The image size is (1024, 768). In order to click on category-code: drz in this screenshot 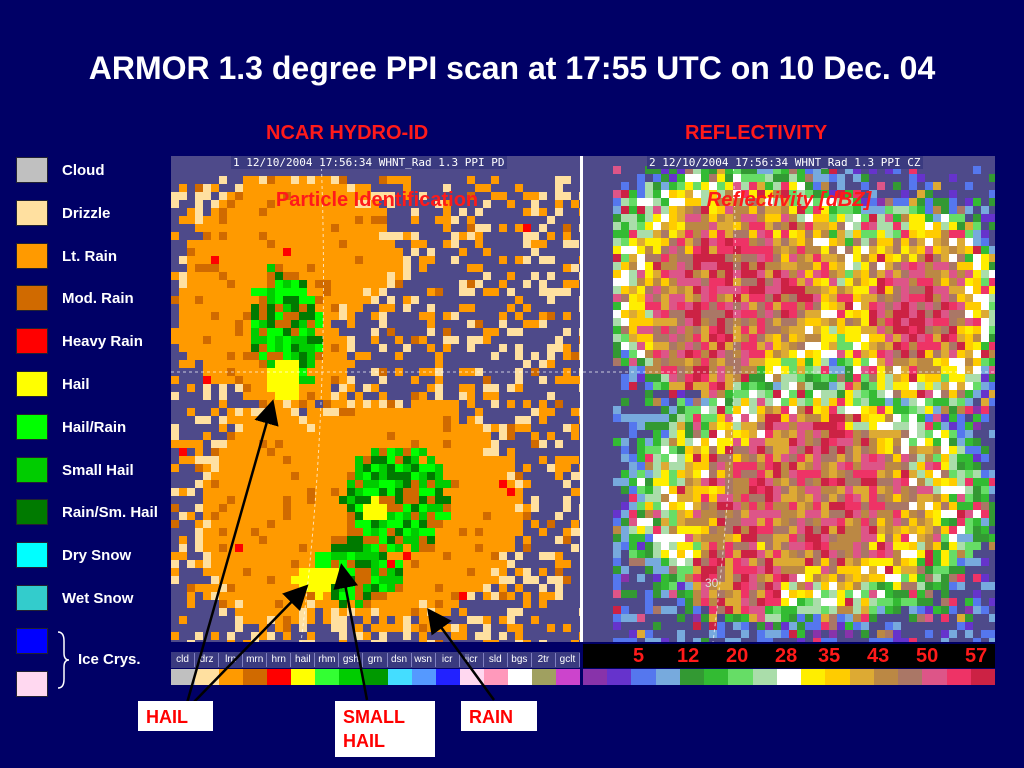, I will do `click(207, 660)`.